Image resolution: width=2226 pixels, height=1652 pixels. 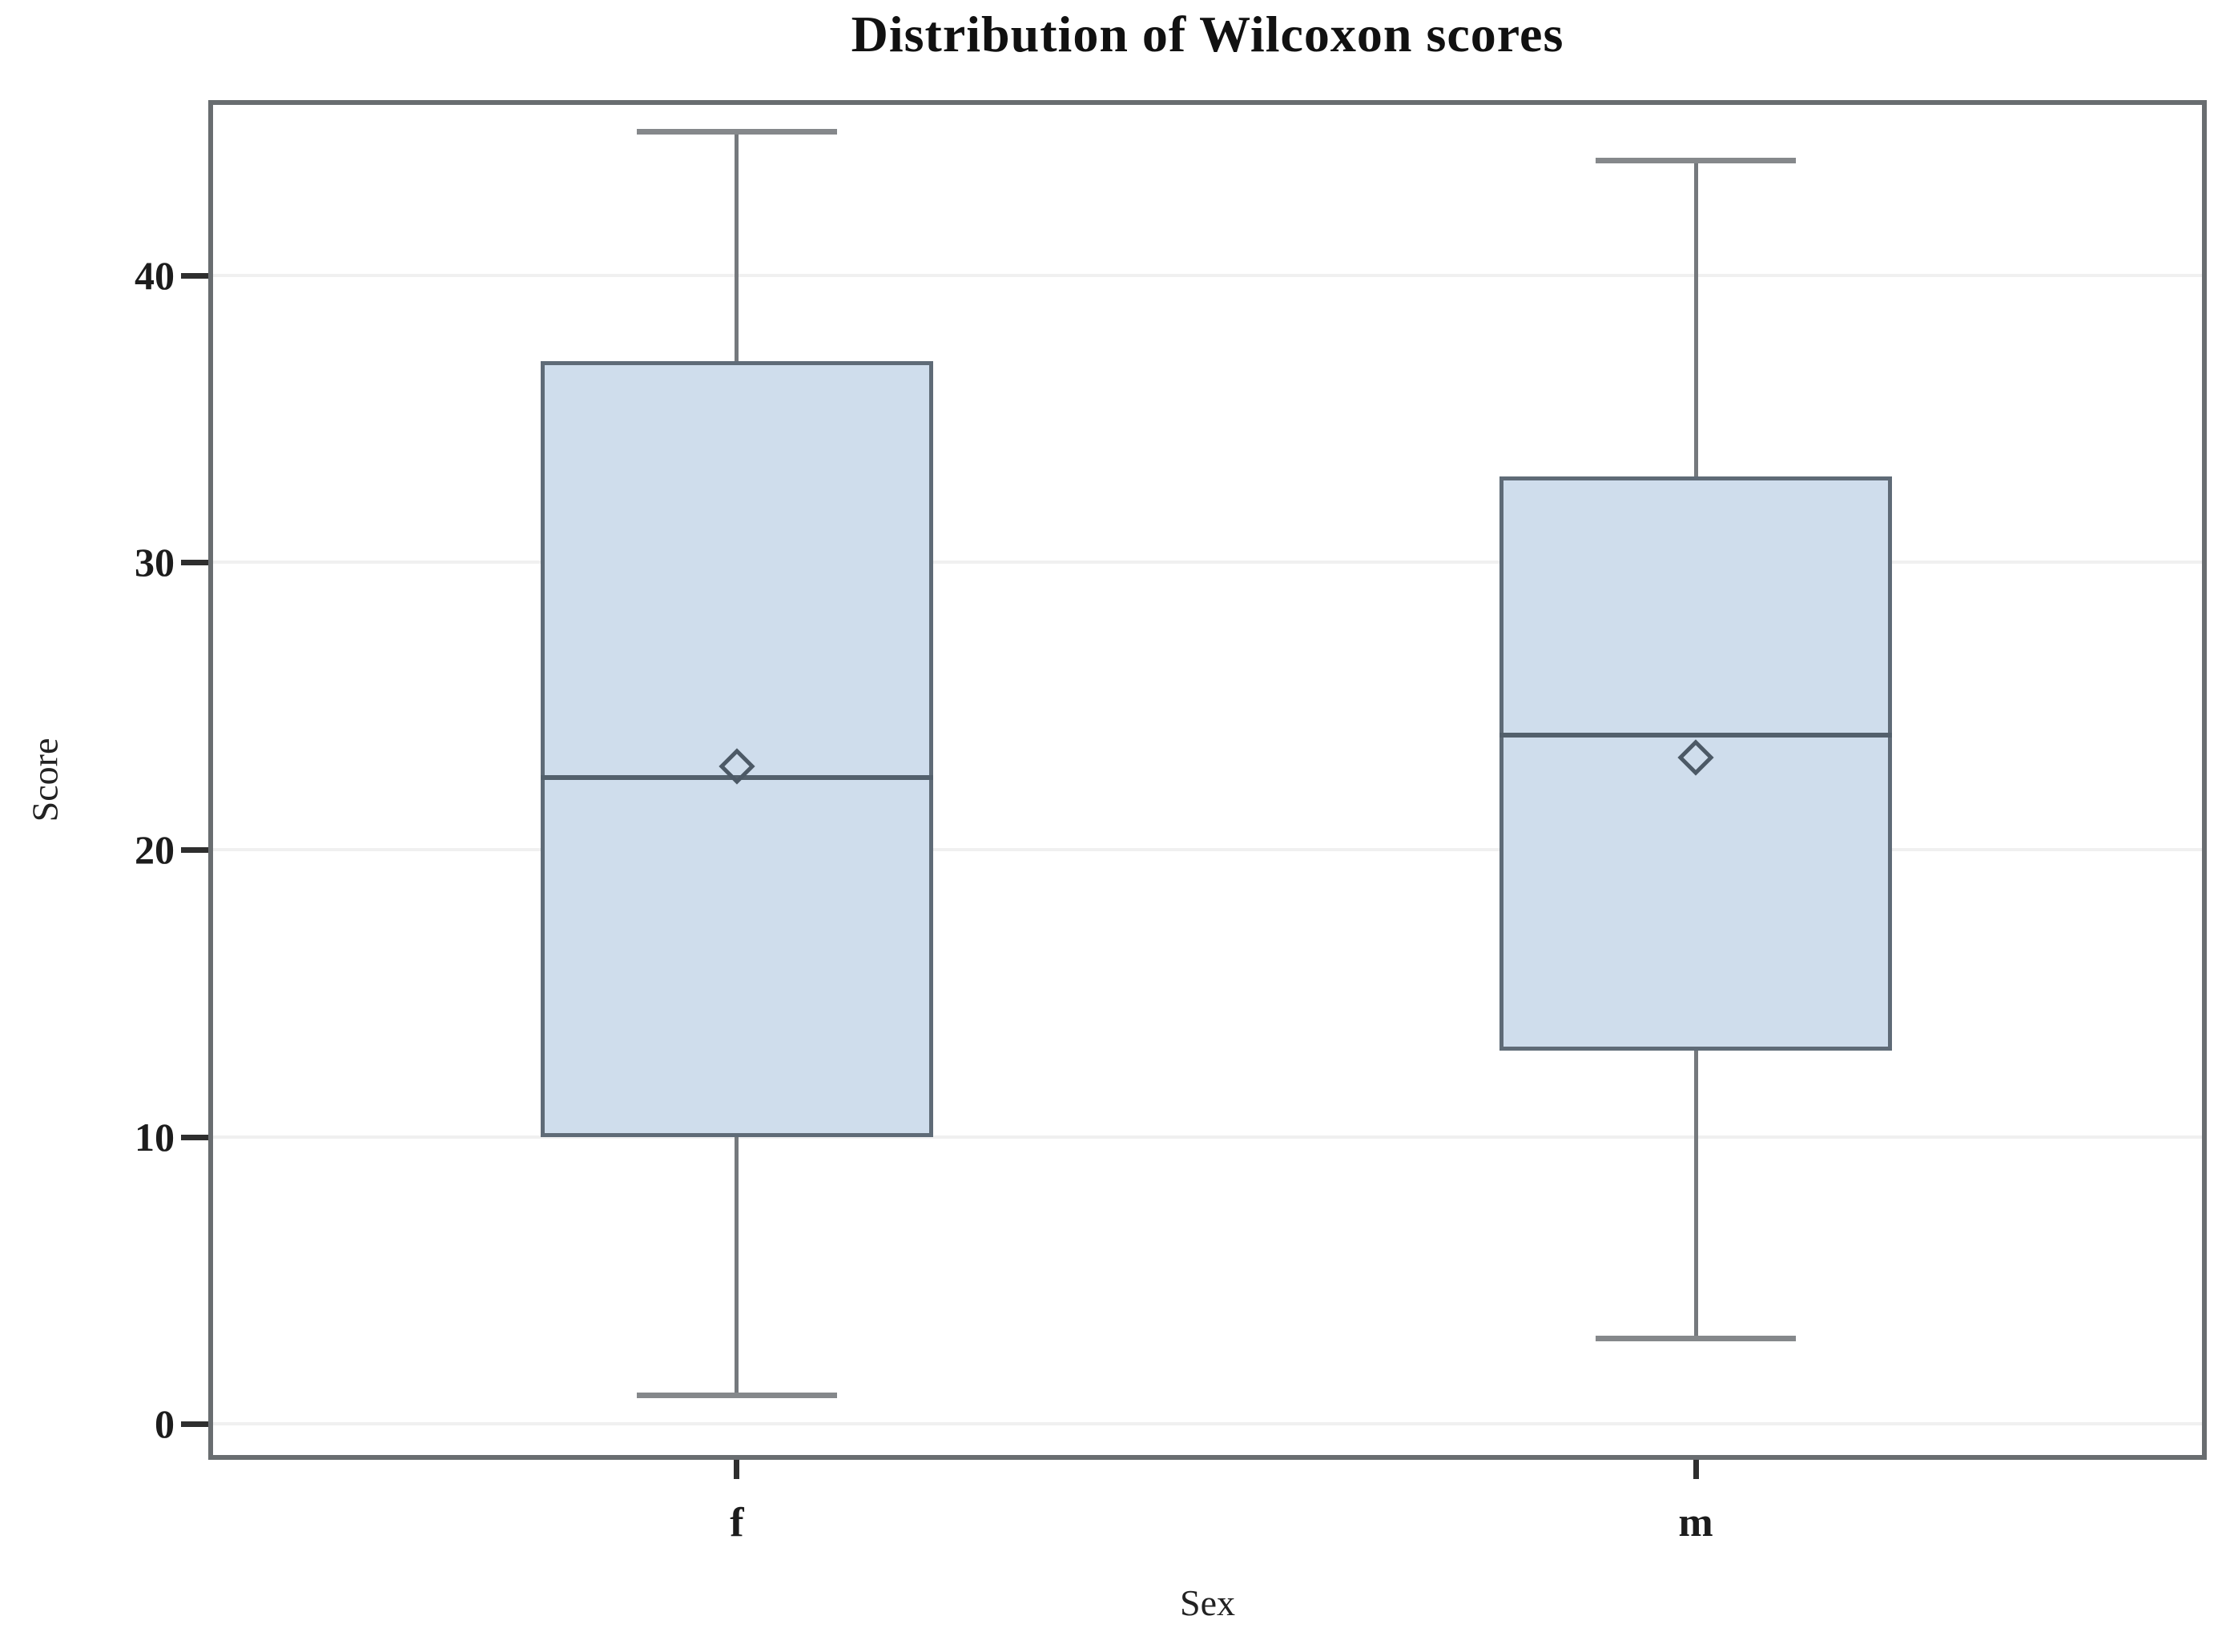 I want to click on x-axis-label: Sex, so click(x=1207, y=1603).